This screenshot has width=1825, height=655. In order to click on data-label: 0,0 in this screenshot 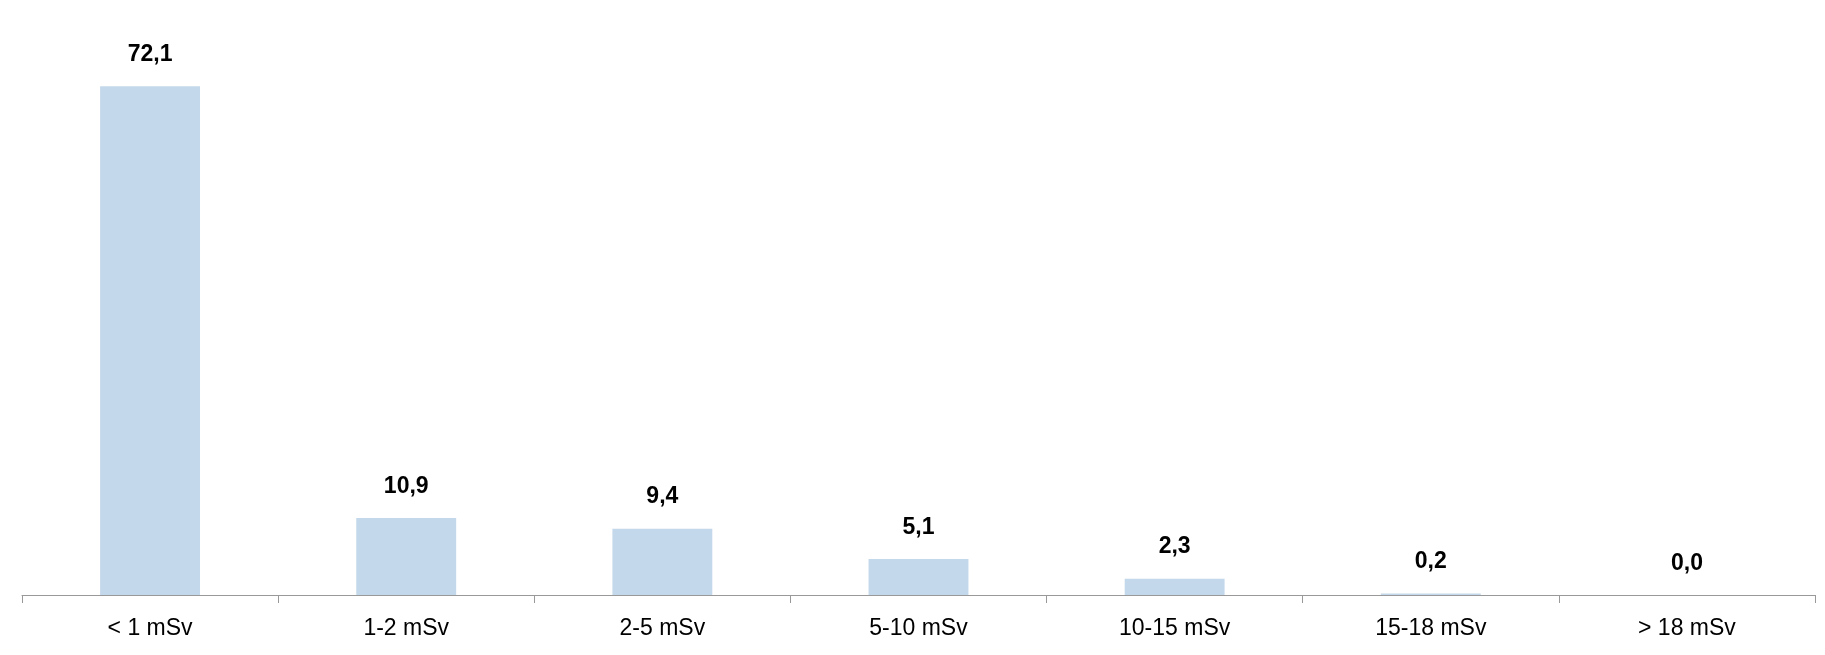, I will do `click(1686, 561)`.